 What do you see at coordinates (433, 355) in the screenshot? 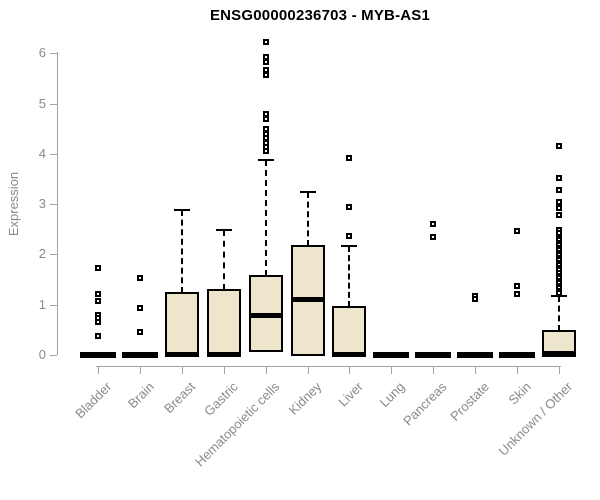
I see `flat-box-pancreas` at bounding box center [433, 355].